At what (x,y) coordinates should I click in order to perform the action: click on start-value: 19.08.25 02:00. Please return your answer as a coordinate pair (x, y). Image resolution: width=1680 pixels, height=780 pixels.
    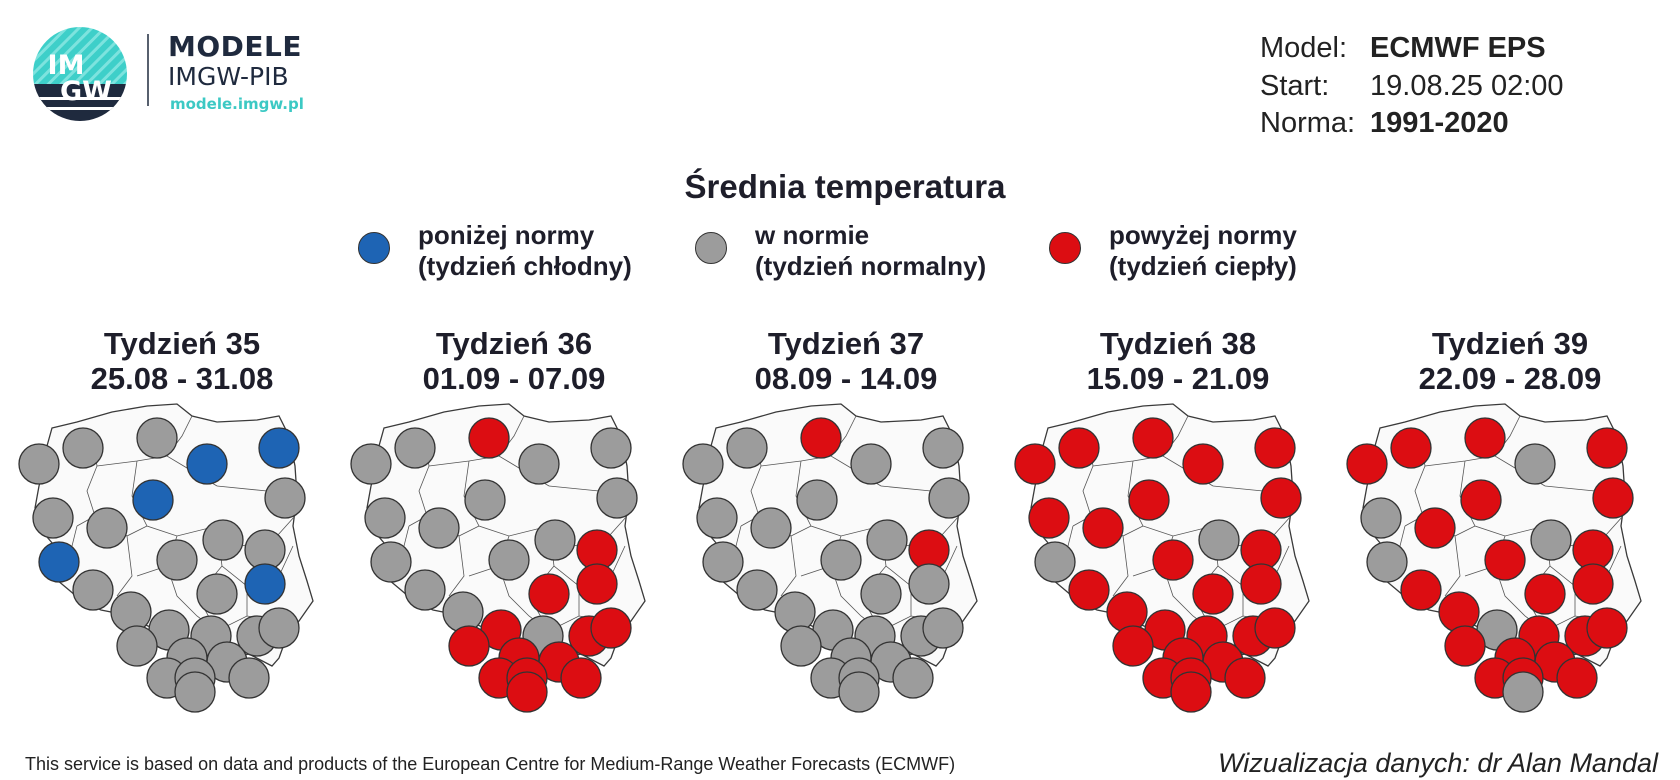
    Looking at the image, I should click on (1467, 85).